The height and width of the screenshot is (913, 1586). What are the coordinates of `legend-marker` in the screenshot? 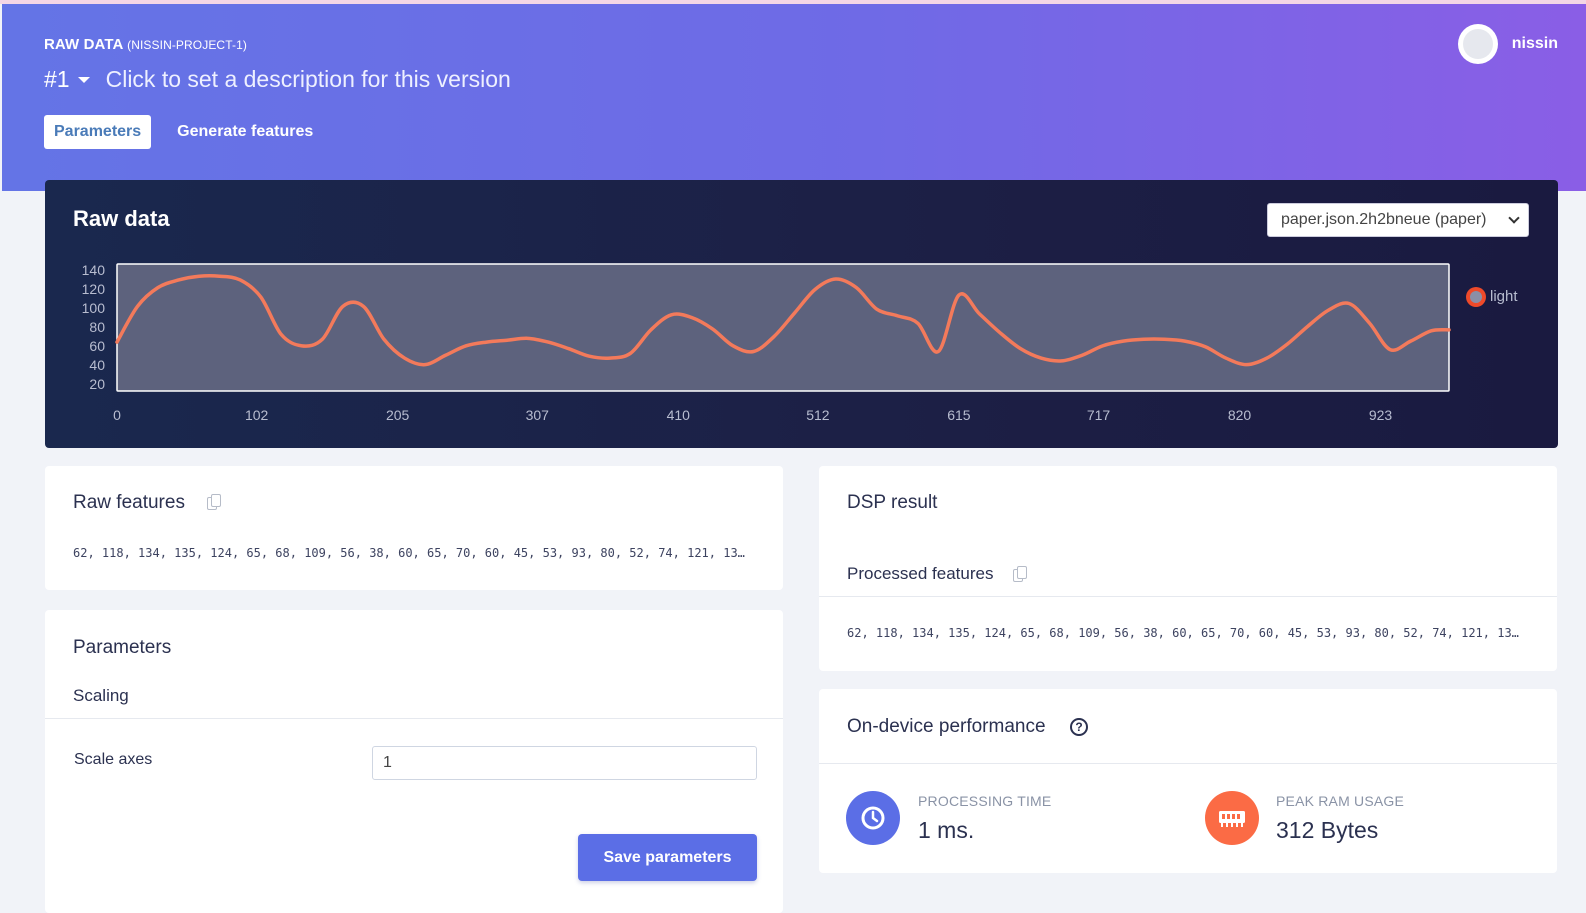 It's located at (1476, 297).